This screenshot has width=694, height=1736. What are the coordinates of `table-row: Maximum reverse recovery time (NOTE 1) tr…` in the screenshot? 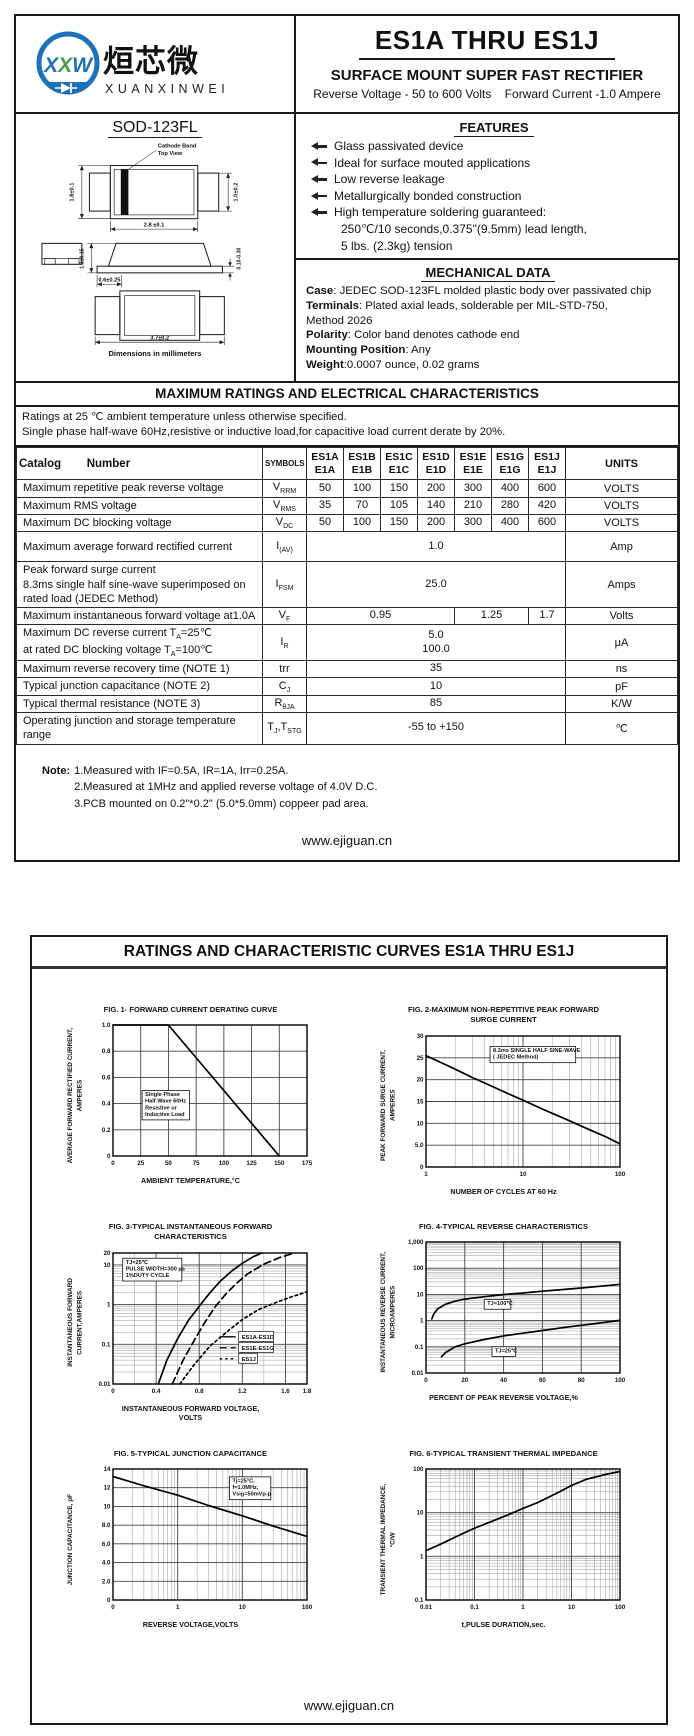 It's located at (347, 669).